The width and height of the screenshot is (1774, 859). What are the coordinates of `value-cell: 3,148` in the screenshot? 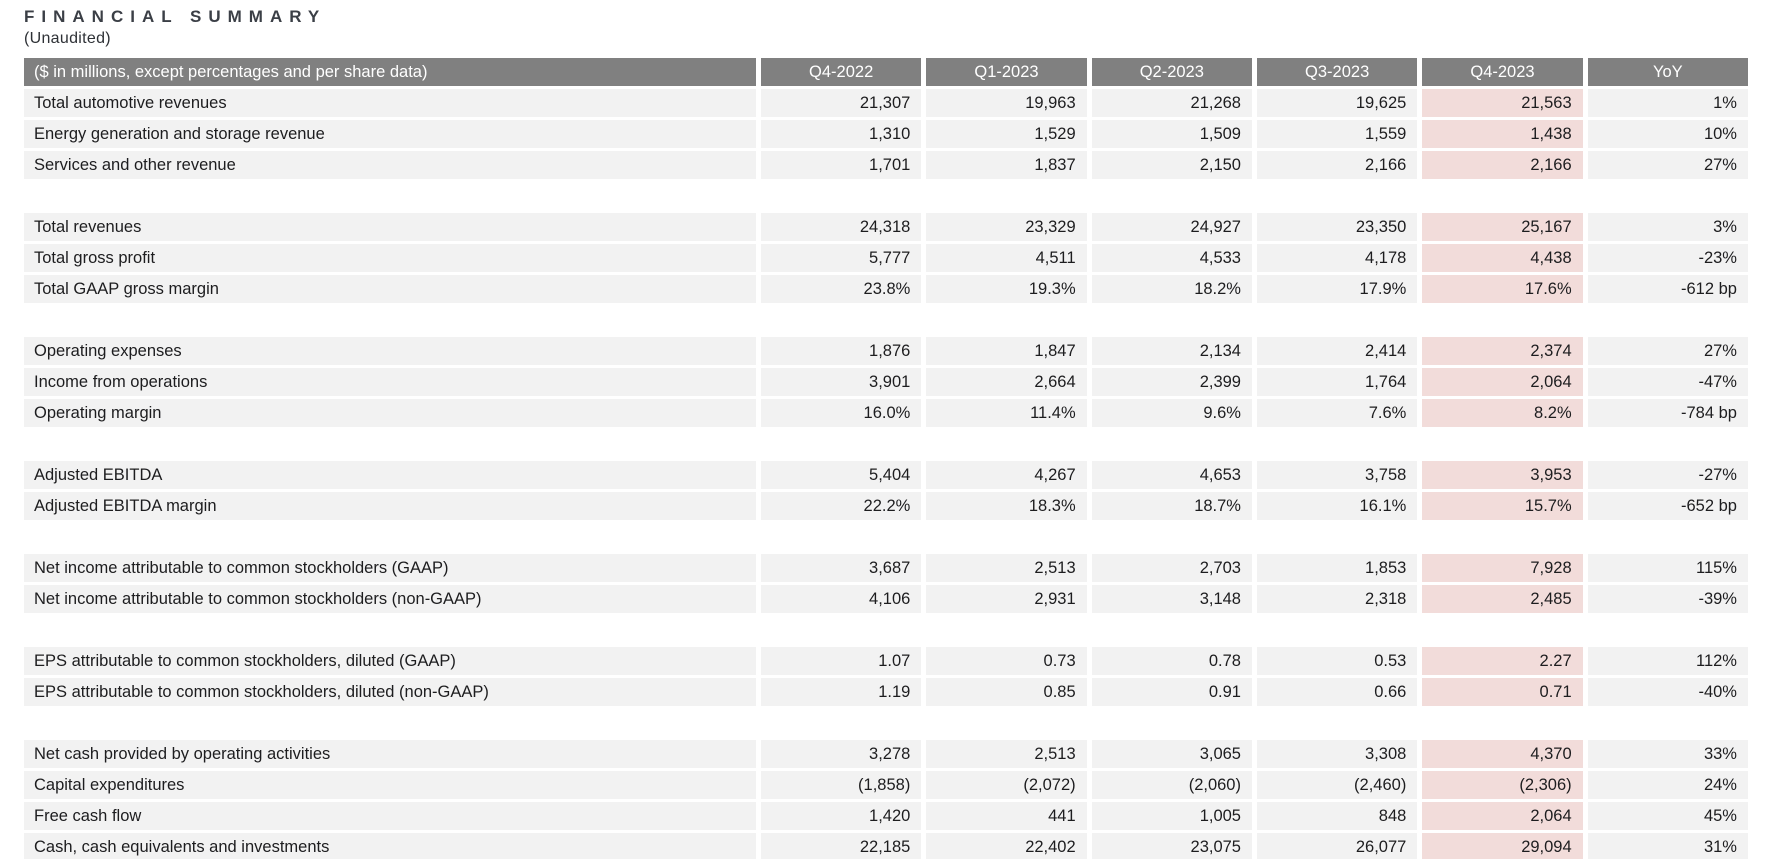 It's located at (1171, 599).